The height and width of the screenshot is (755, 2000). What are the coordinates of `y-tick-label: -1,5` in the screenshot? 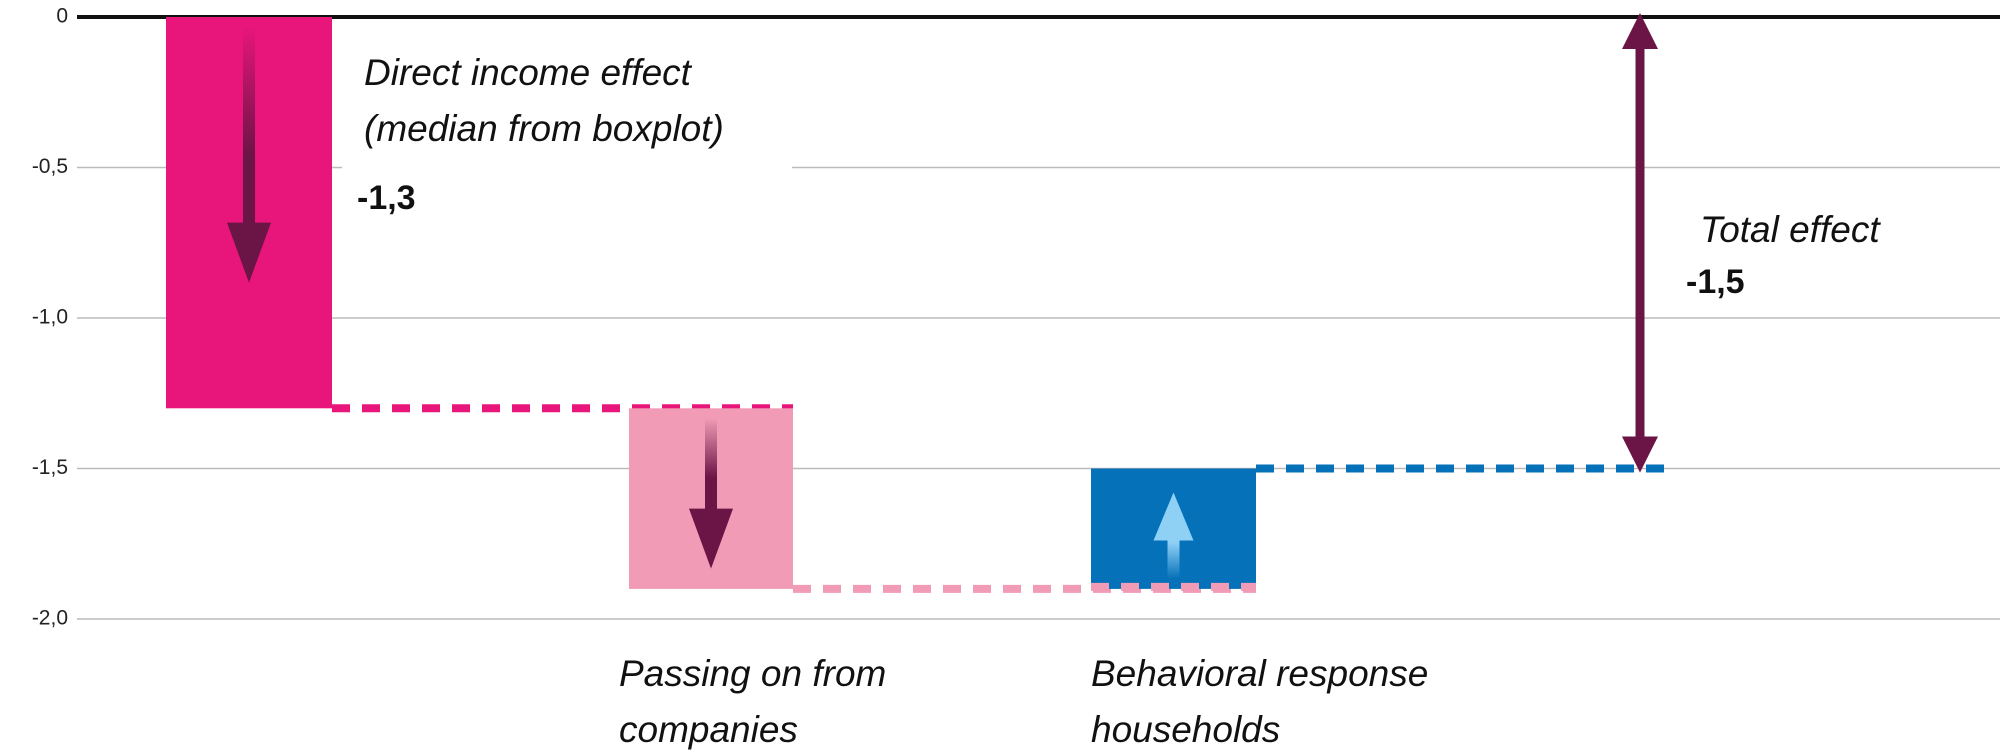 It's located at (50, 467).